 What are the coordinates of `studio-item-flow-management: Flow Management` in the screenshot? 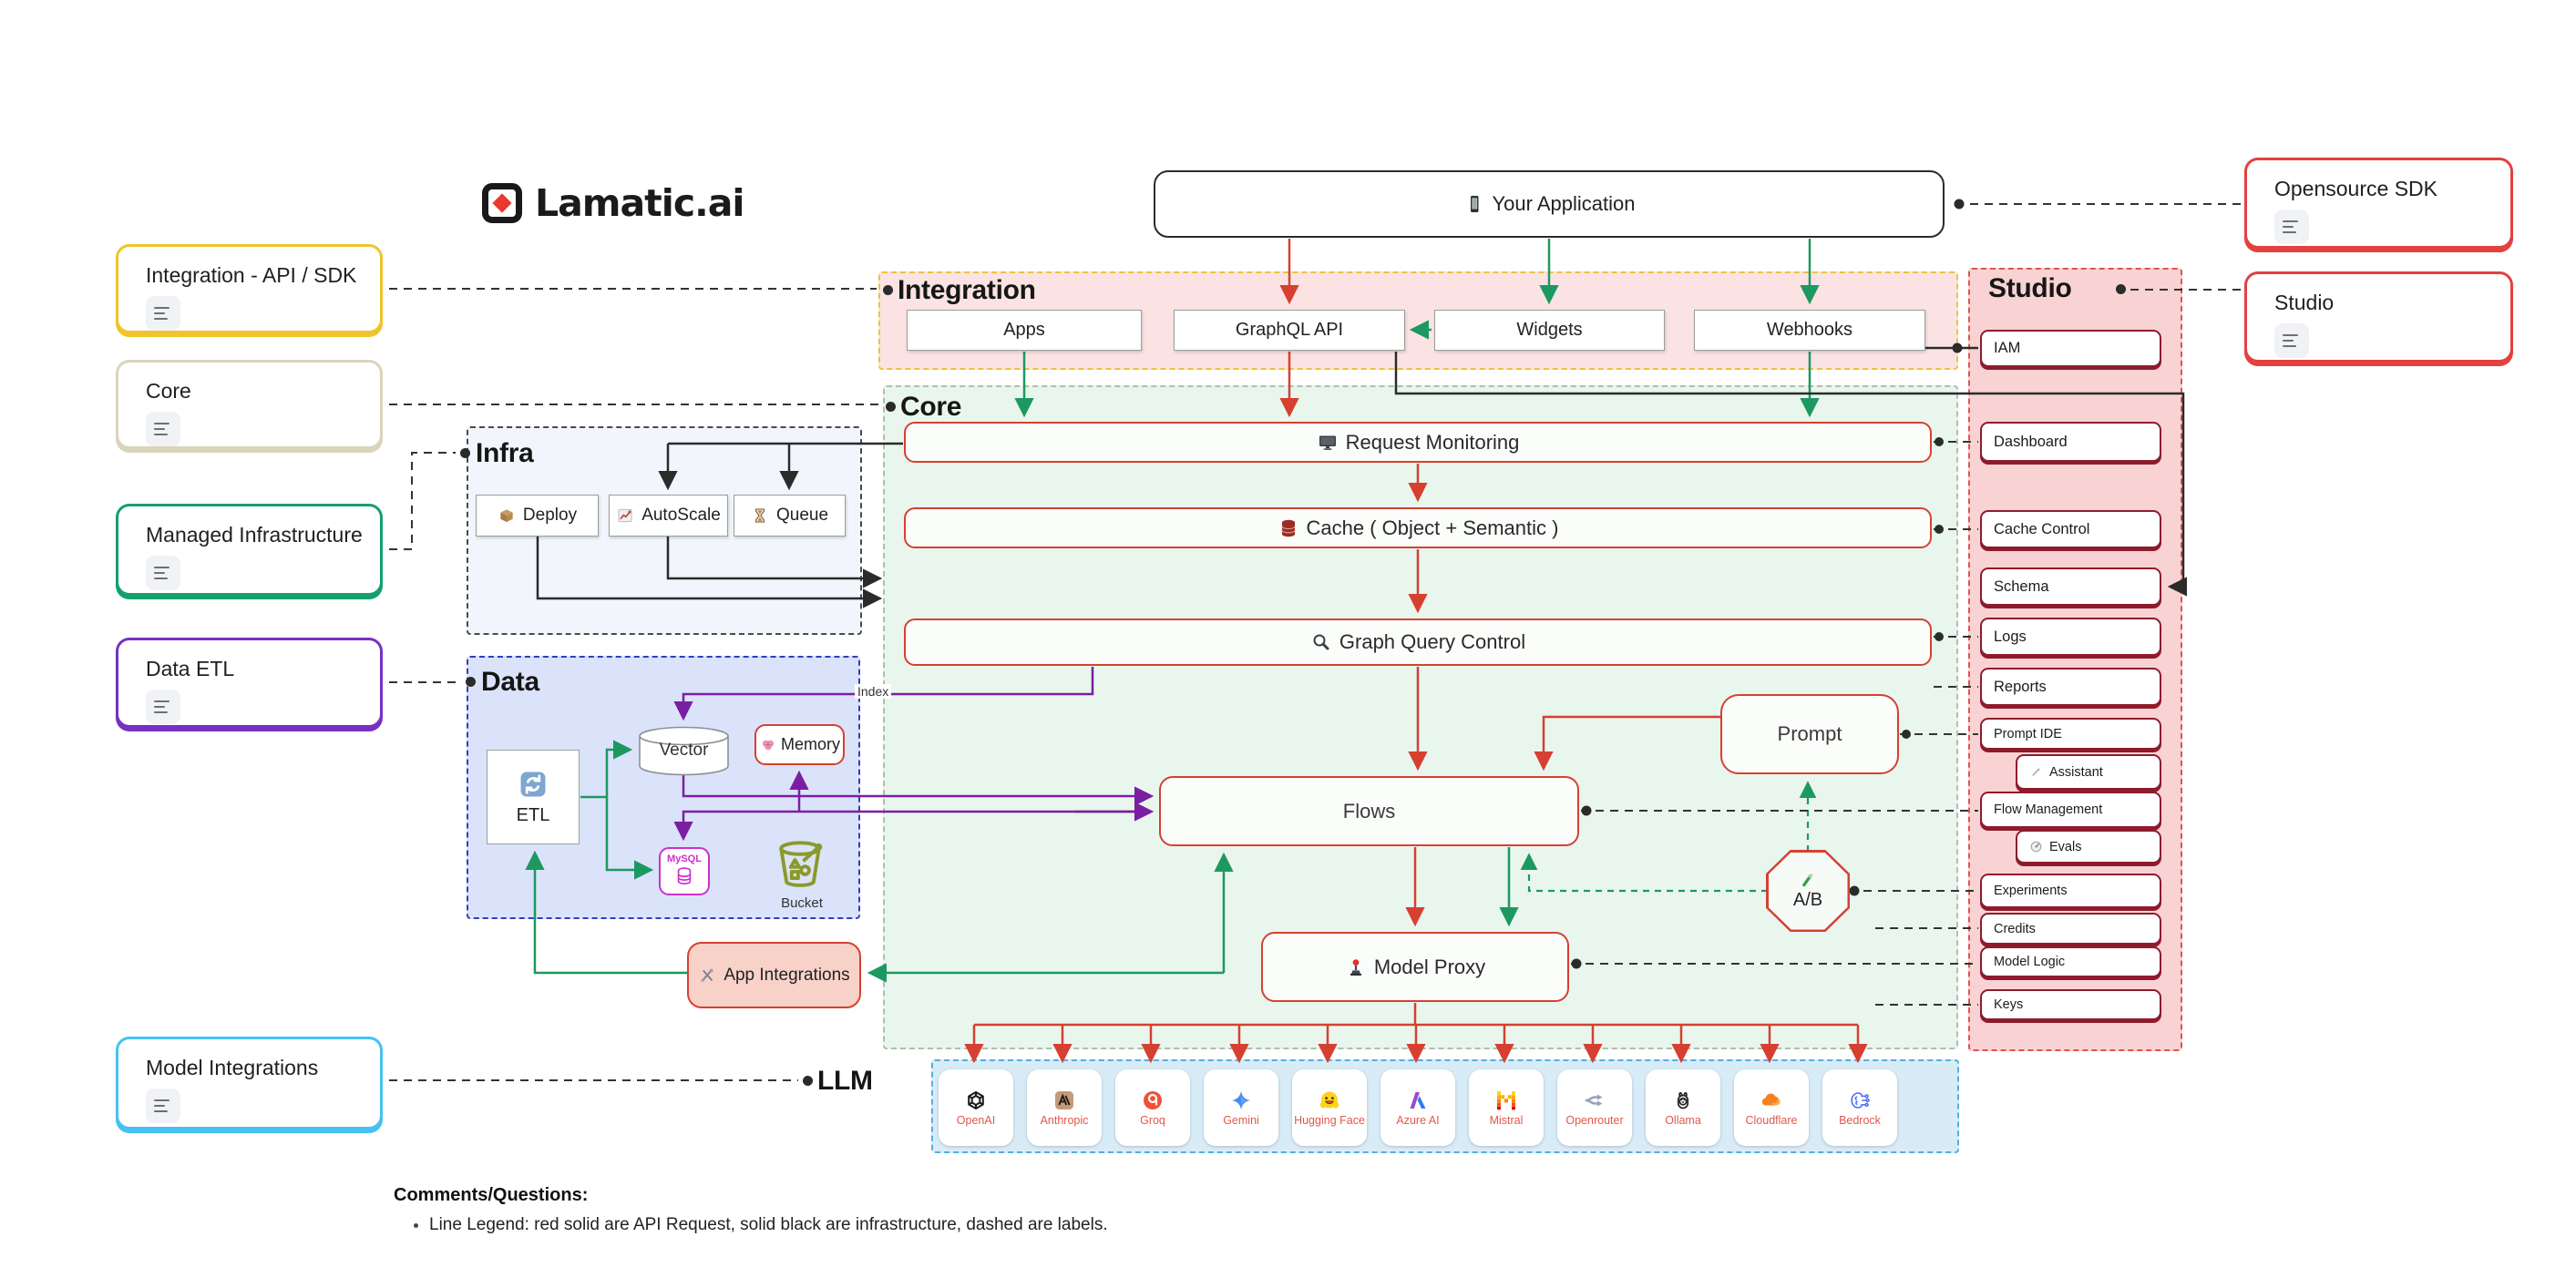 It's located at (2070, 810).